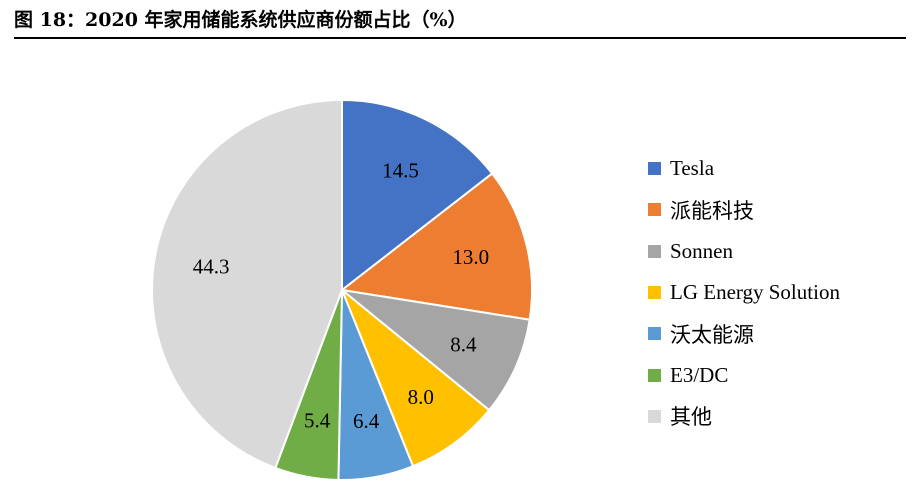  What do you see at coordinates (779, 333) in the screenshot?
I see `legend-item-4: 沃太能源` at bounding box center [779, 333].